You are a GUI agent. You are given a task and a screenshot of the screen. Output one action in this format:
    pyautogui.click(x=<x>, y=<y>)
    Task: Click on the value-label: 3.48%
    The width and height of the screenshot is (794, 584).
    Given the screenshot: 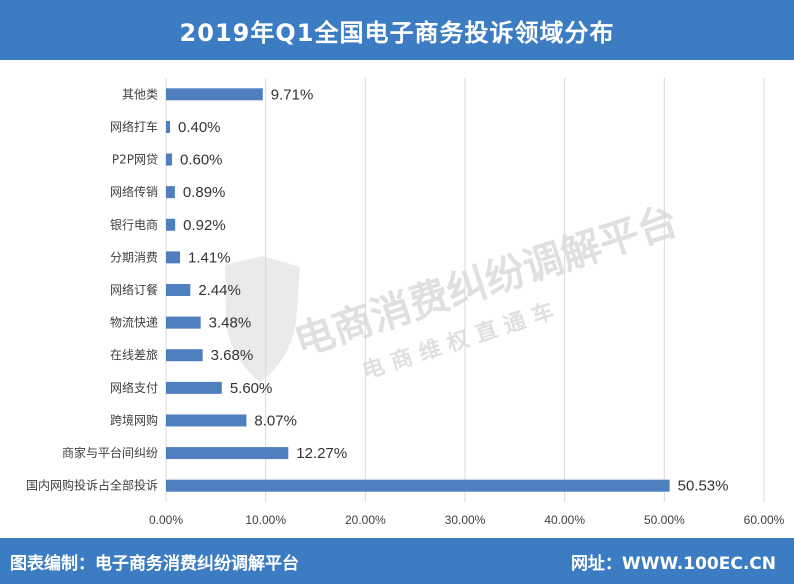 What is the action you would take?
    pyautogui.click(x=230, y=323)
    